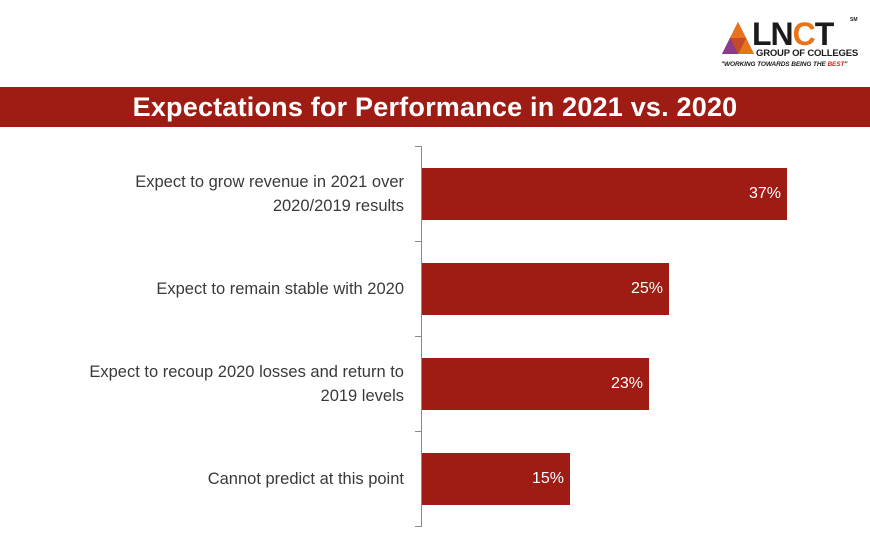 The image size is (870, 547). What do you see at coordinates (269, 182) in the screenshot?
I see `category-label-line: Expect to grow revenue in 2021 over` at bounding box center [269, 182].